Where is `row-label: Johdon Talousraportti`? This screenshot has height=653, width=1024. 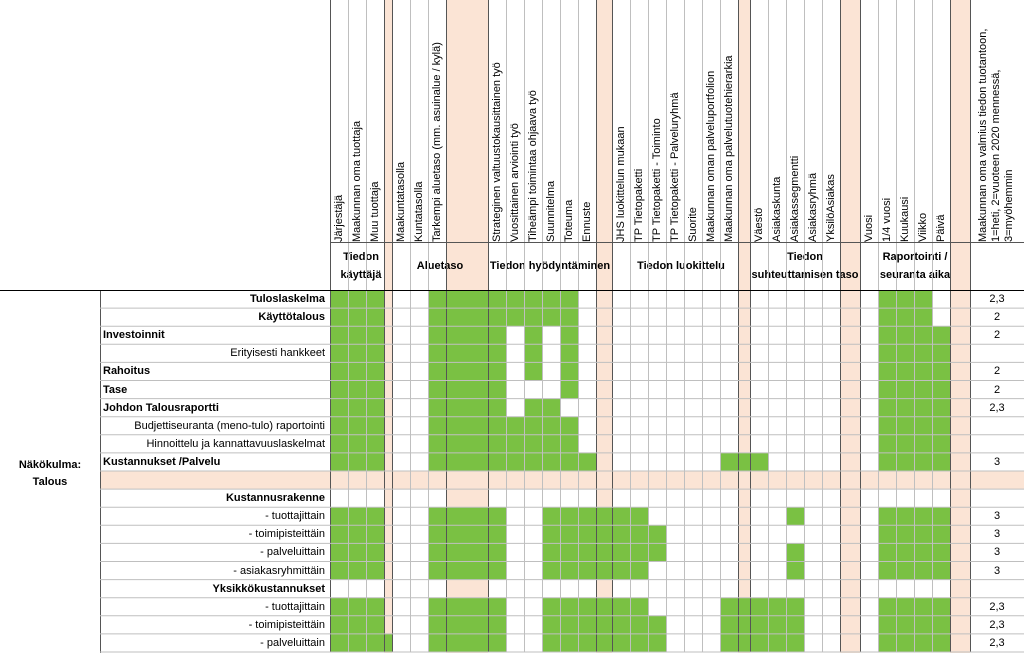
row-label: Johdon Talousraportti is located at coordinates (161, 407).